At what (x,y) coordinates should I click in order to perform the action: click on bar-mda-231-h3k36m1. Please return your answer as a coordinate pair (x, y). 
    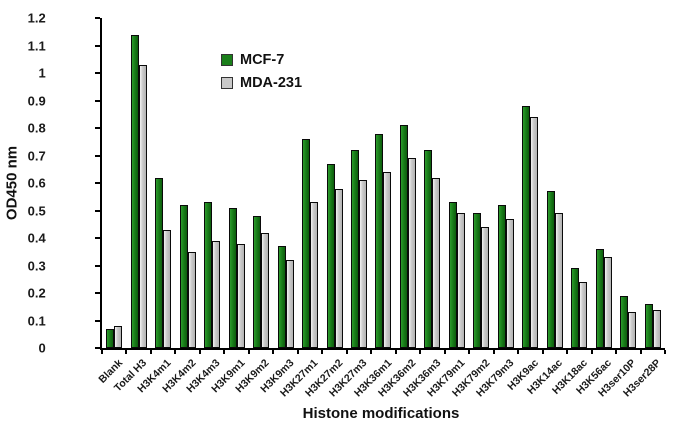
    Looking at the image, I should click on (387, 260).